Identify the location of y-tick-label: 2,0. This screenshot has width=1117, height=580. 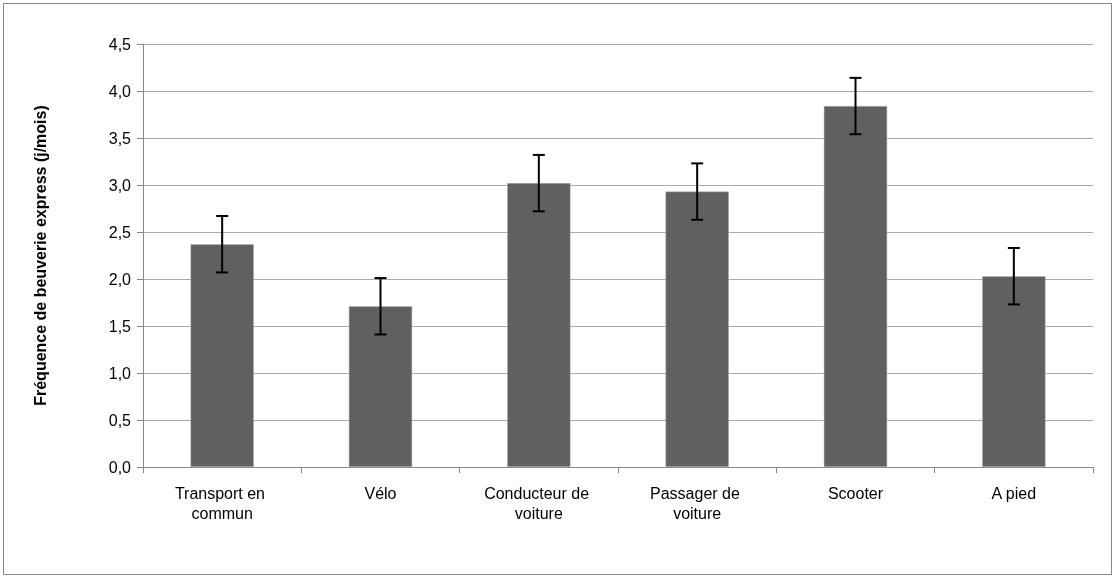
(120, 279).